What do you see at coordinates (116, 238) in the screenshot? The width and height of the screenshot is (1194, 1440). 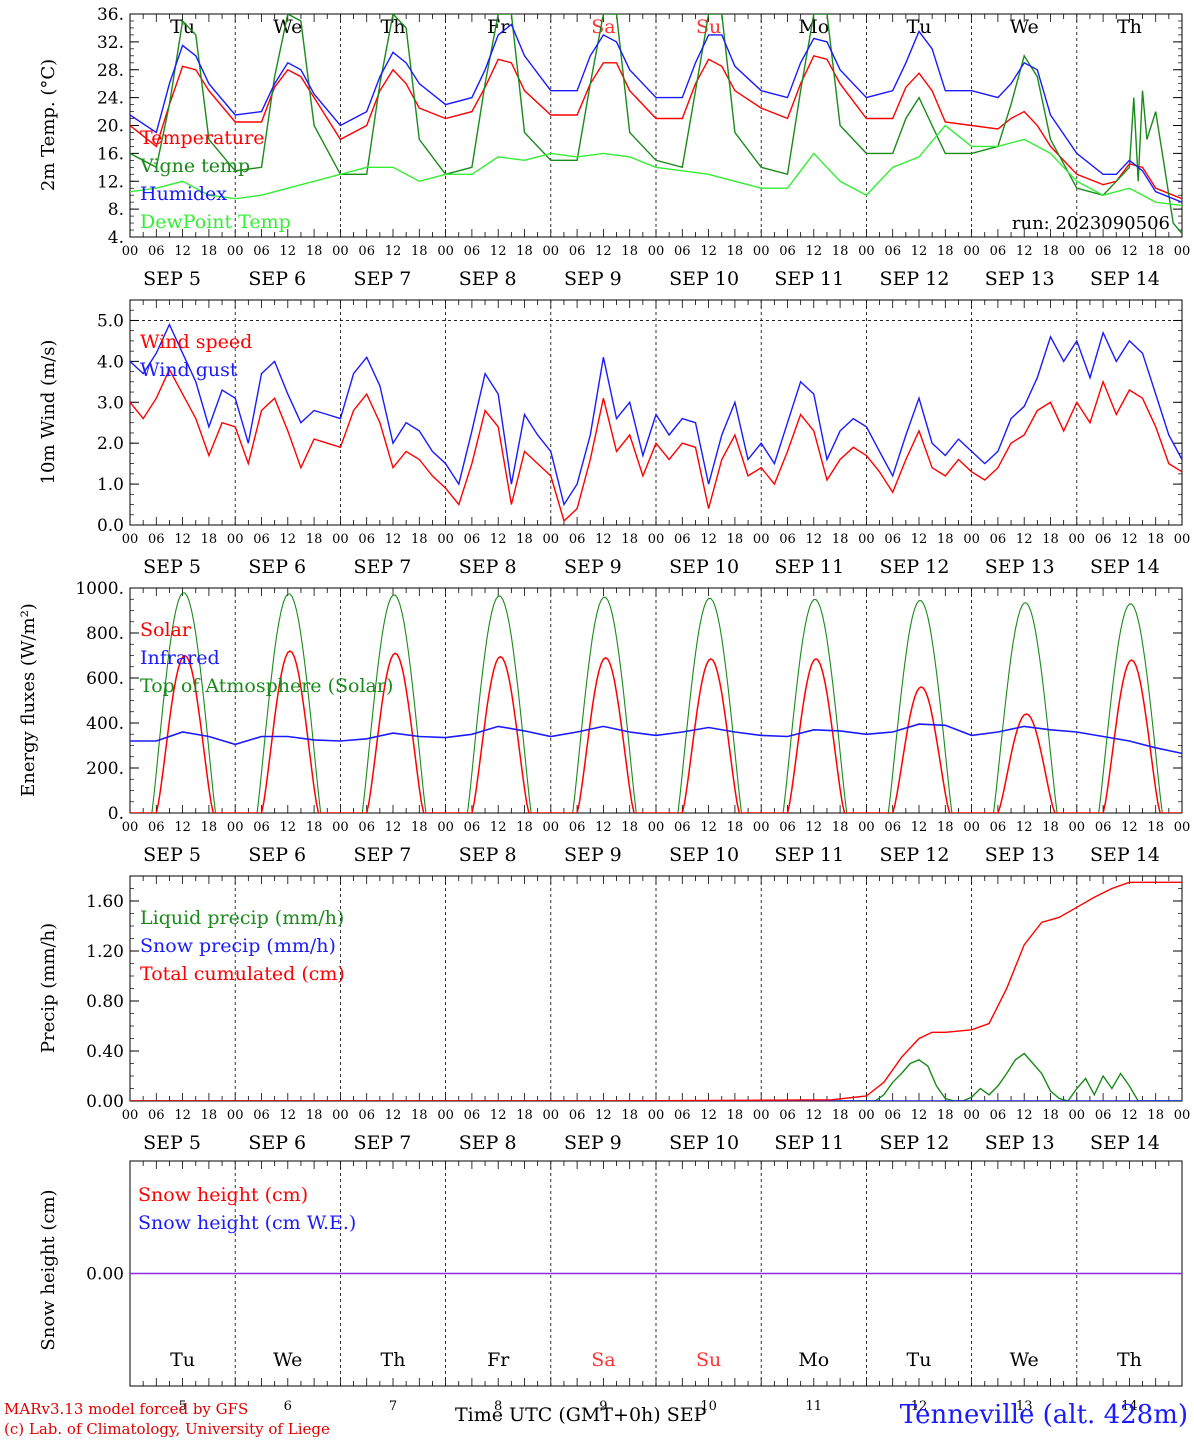 I see `y-tick-label: 4.` at bounding box center [116, 238].